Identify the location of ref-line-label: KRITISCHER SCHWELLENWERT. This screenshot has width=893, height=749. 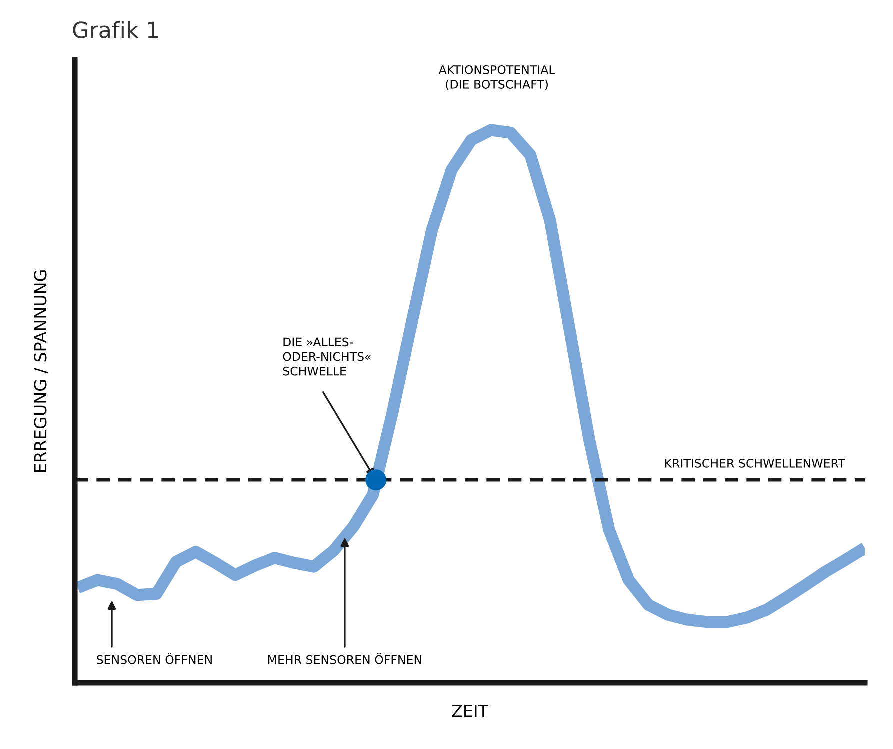
(755, 463).